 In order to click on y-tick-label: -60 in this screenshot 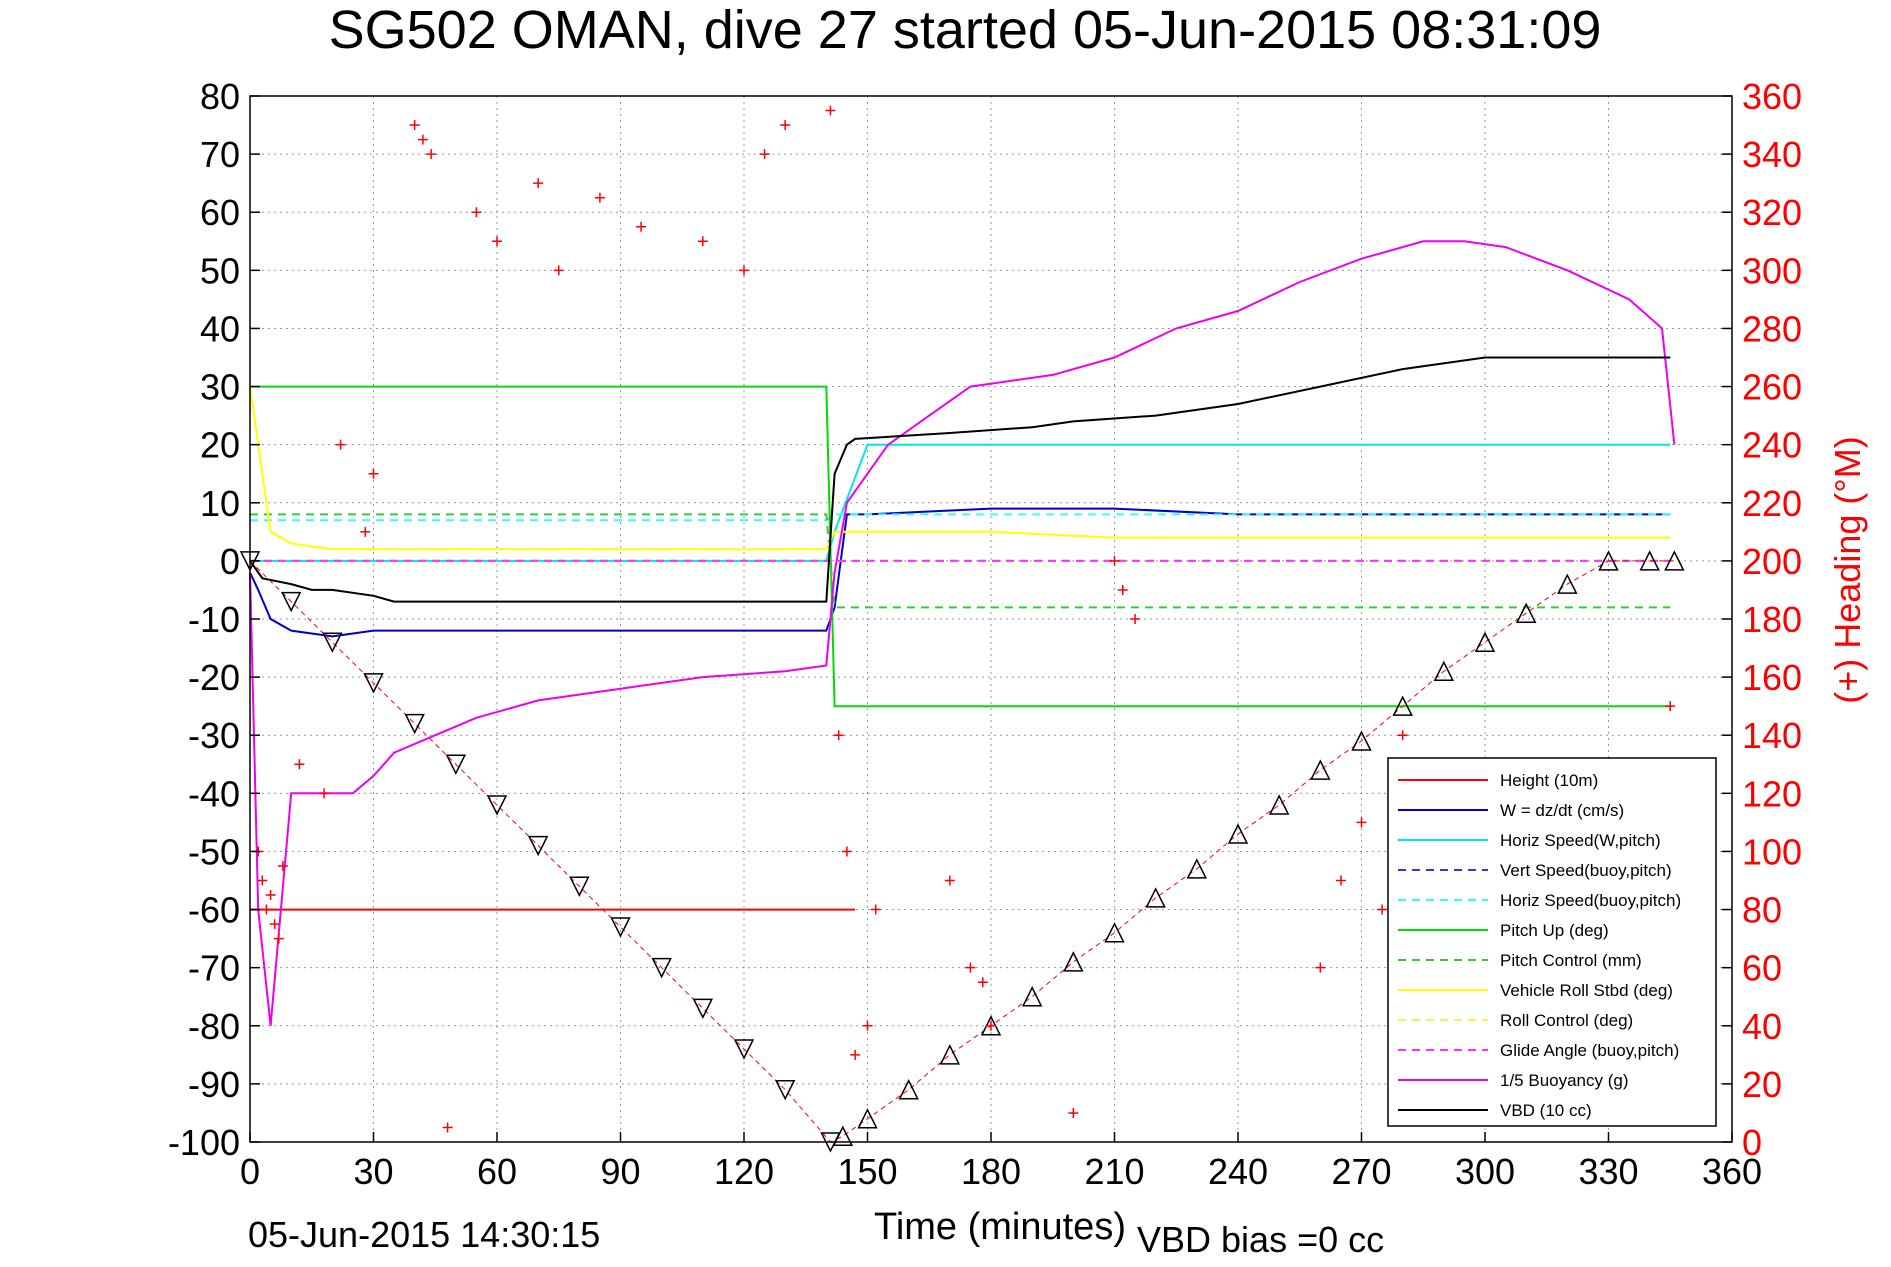, I will do `click(214, 910)`.